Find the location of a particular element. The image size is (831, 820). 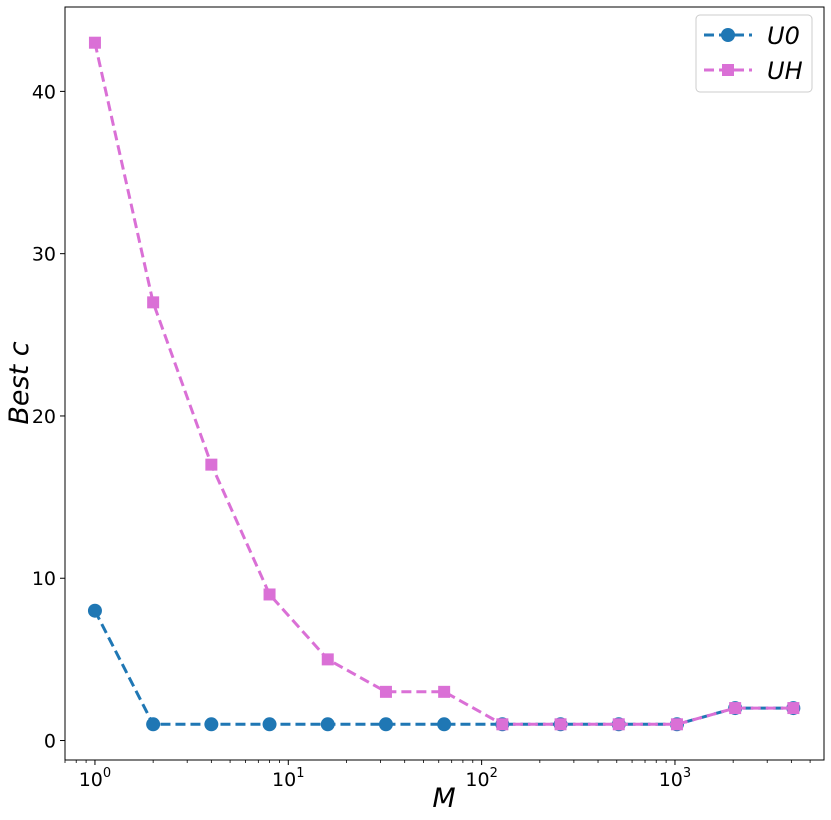

x-tick-label: 10³ is located at coordinates (675, 778).